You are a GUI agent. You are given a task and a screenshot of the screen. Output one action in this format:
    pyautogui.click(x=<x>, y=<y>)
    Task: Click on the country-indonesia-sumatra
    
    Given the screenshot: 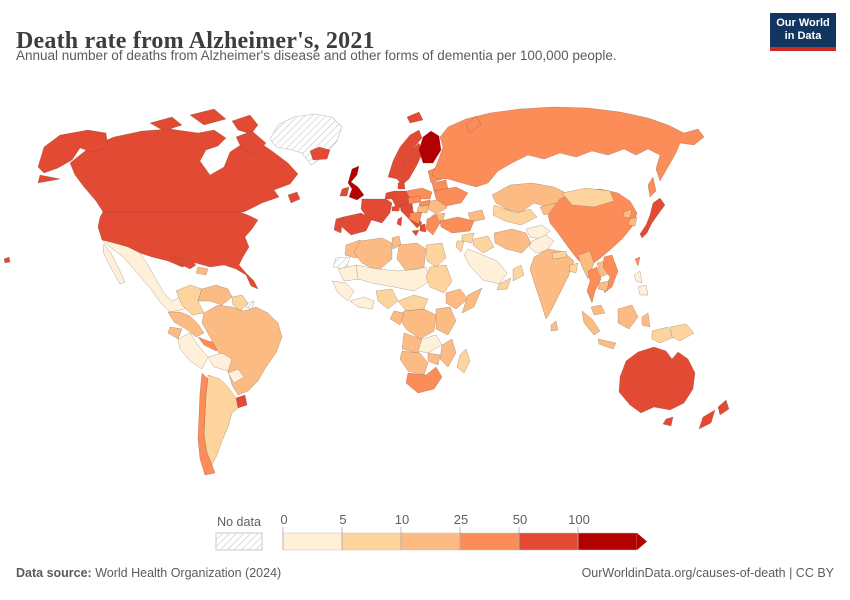 What is the action you would take?
    pyautogui.click(x=591, y=323)
    